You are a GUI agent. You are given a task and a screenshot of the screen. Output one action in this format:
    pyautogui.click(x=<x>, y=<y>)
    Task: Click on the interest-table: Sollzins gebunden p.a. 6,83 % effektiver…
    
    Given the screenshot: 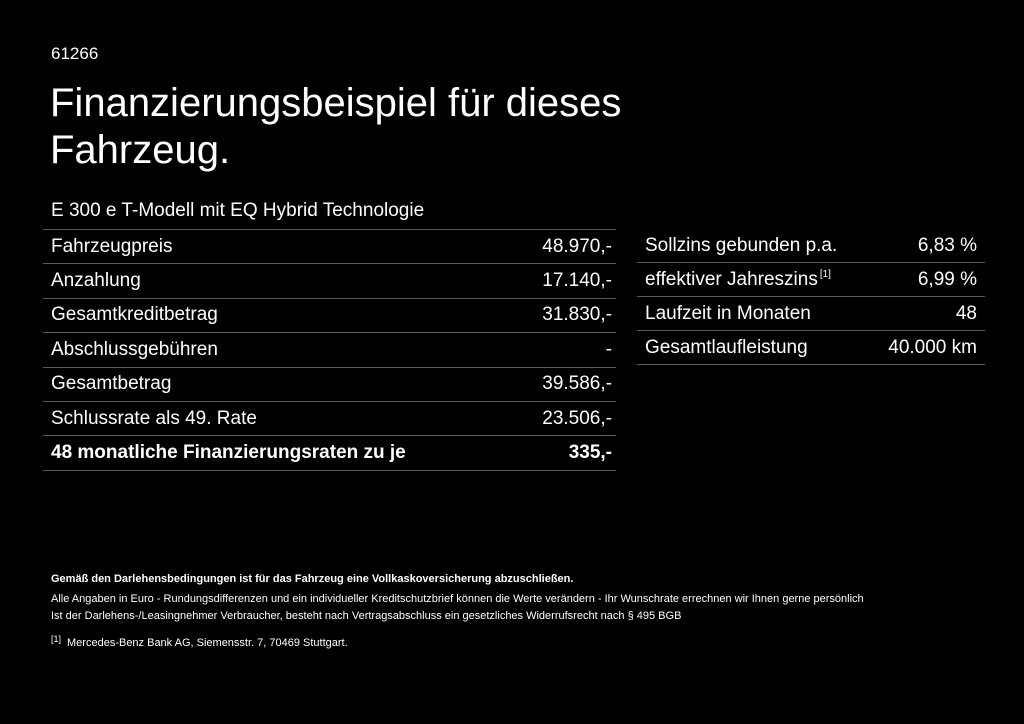 What is the action you would take?
    pyautogui.click(x=811, y=297)
    